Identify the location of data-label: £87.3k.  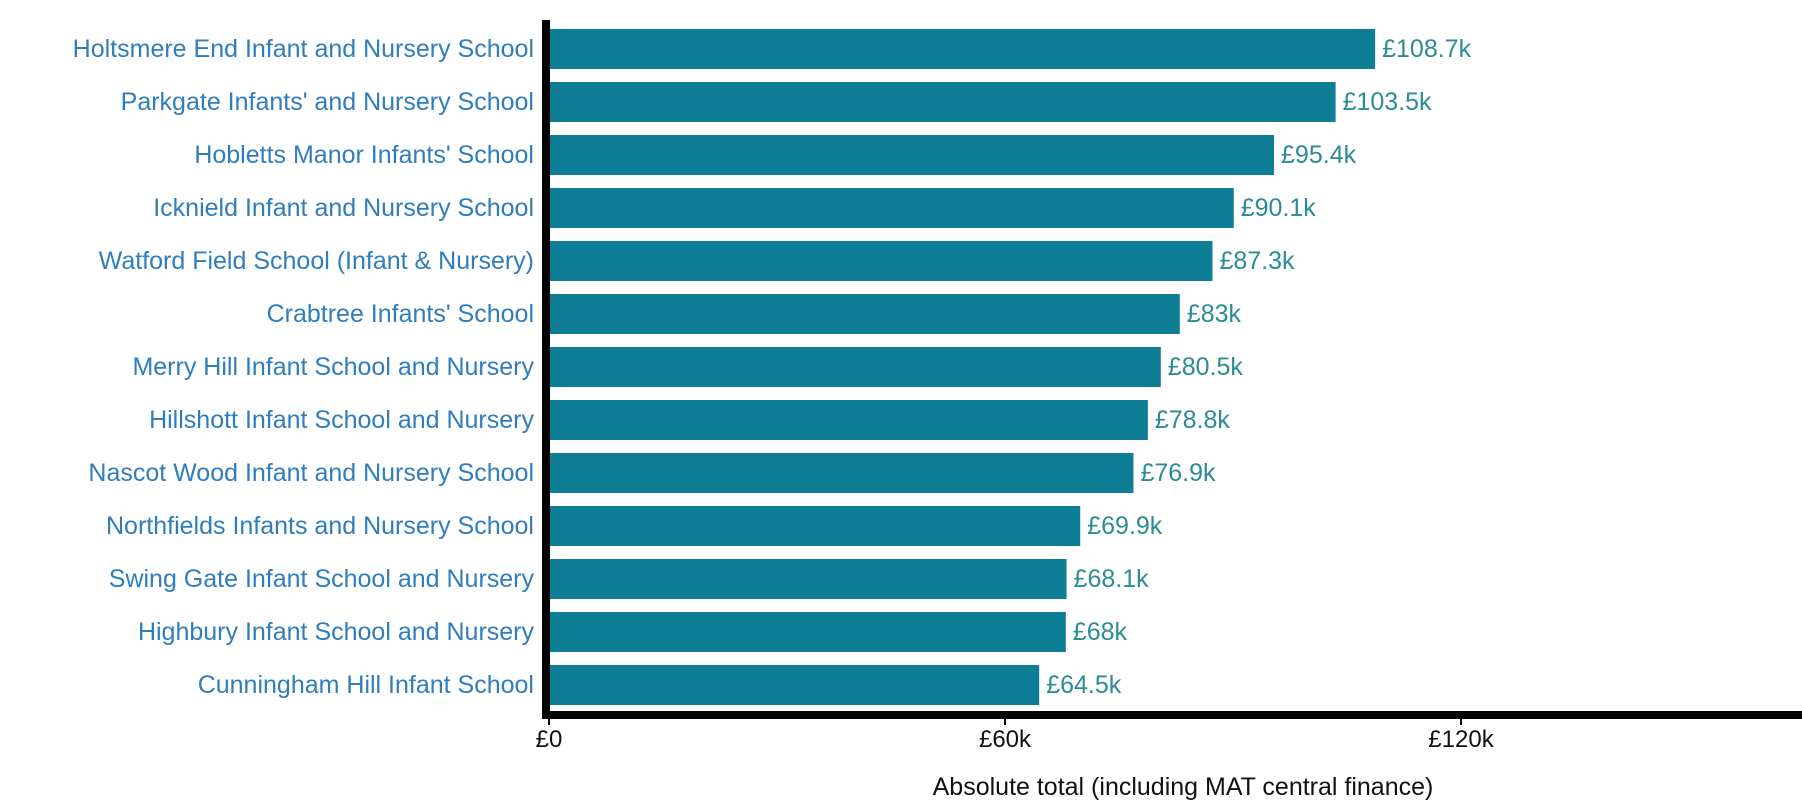
(1257, 261).